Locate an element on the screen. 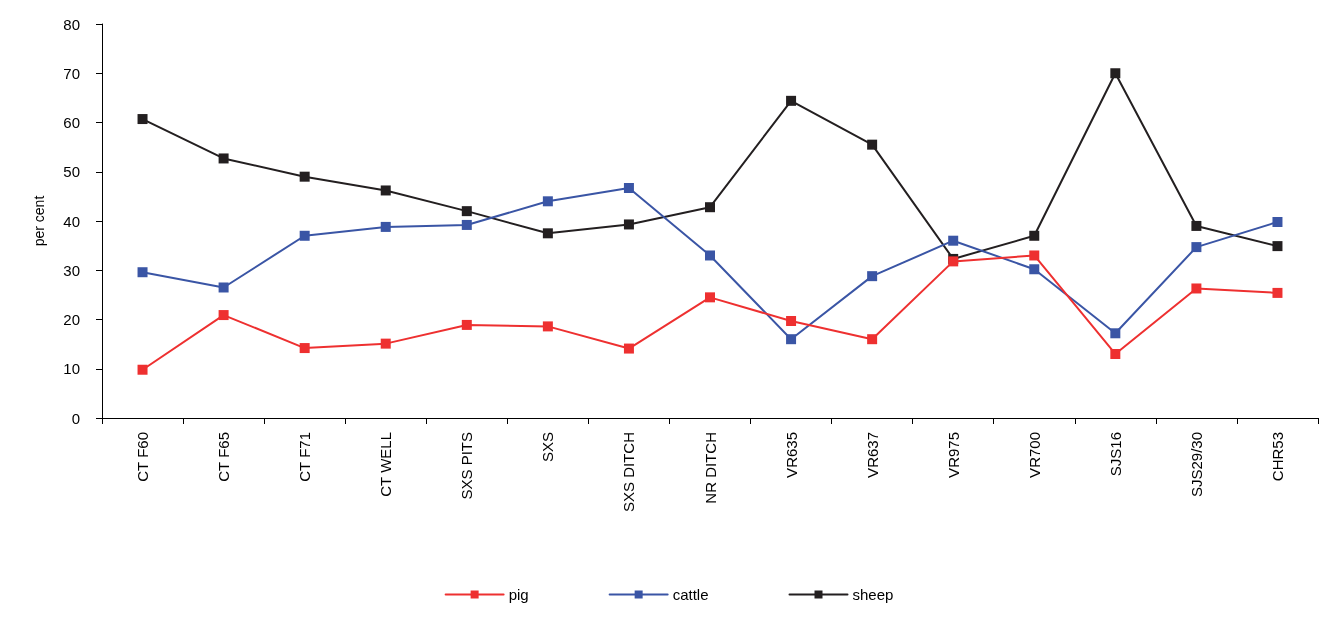 This screenshot has height=623, width=1338. x-tick-label: CT F65 is located at coordinates (224, 457).